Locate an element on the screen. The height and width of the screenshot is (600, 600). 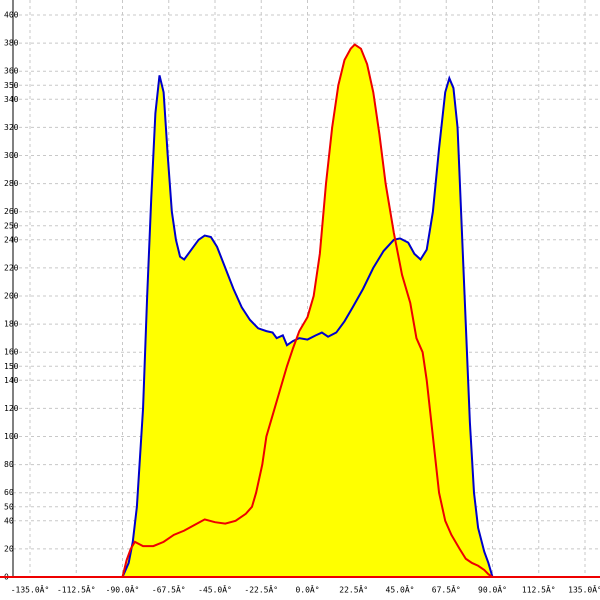
y-tick-label: 20 is located at coordinates (9, 548).